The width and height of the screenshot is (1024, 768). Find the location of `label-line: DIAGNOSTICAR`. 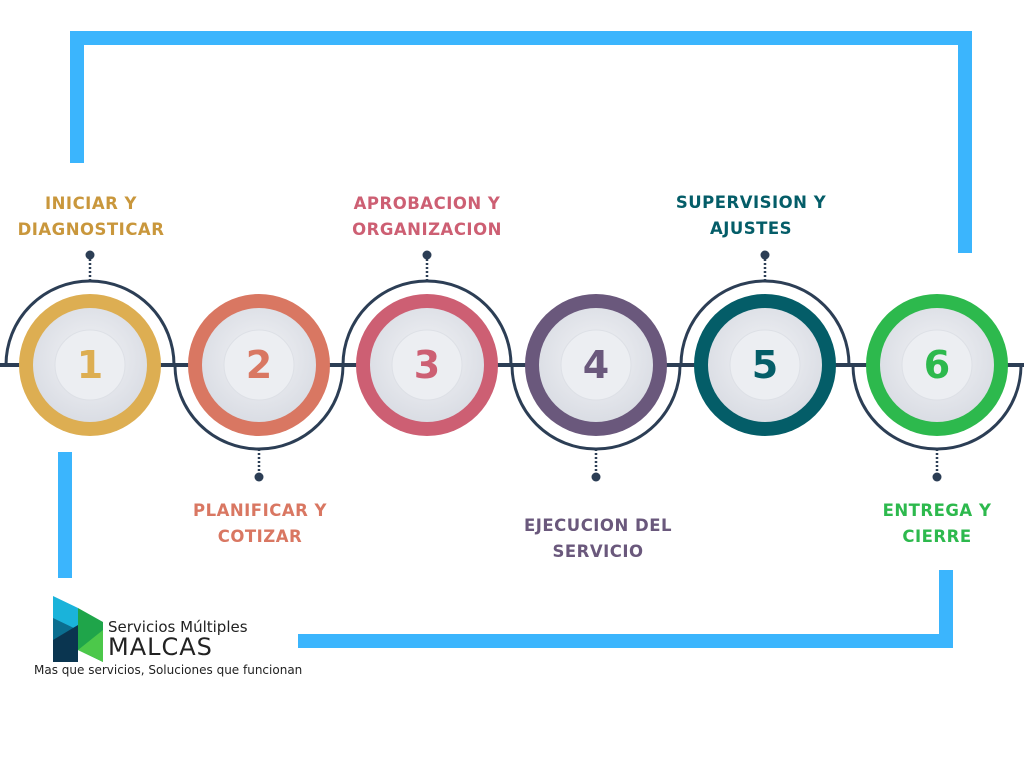

label-line: DIAGNOSTICAR is located at coordinates (91, 229).